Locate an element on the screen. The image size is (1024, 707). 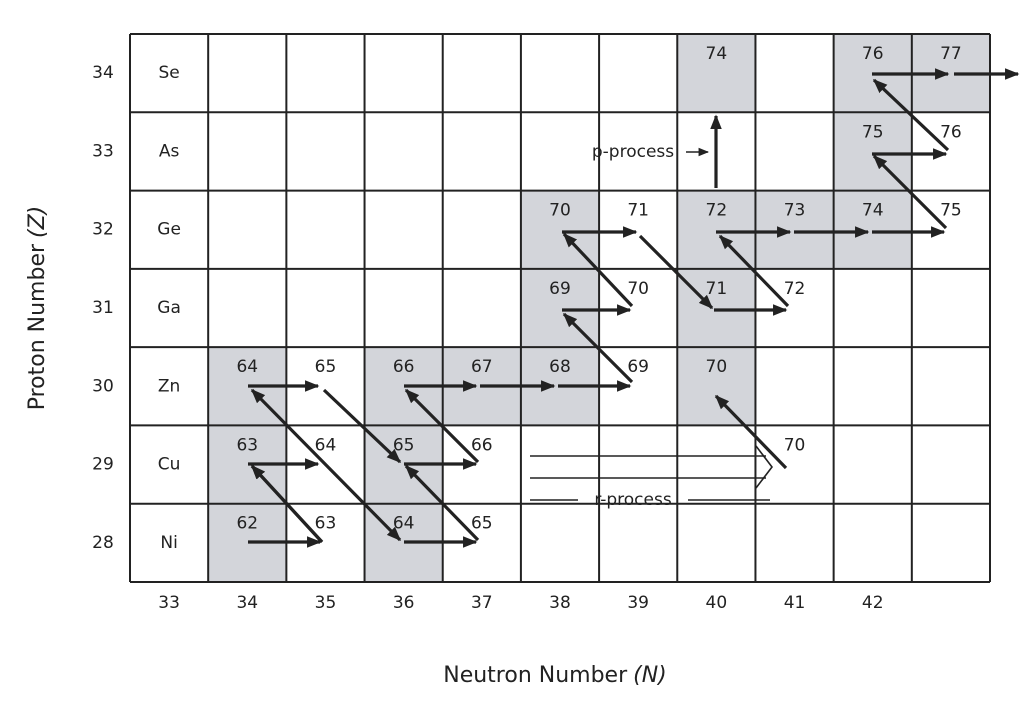
neutron-number: 33 is located at coordinates (169, 603).